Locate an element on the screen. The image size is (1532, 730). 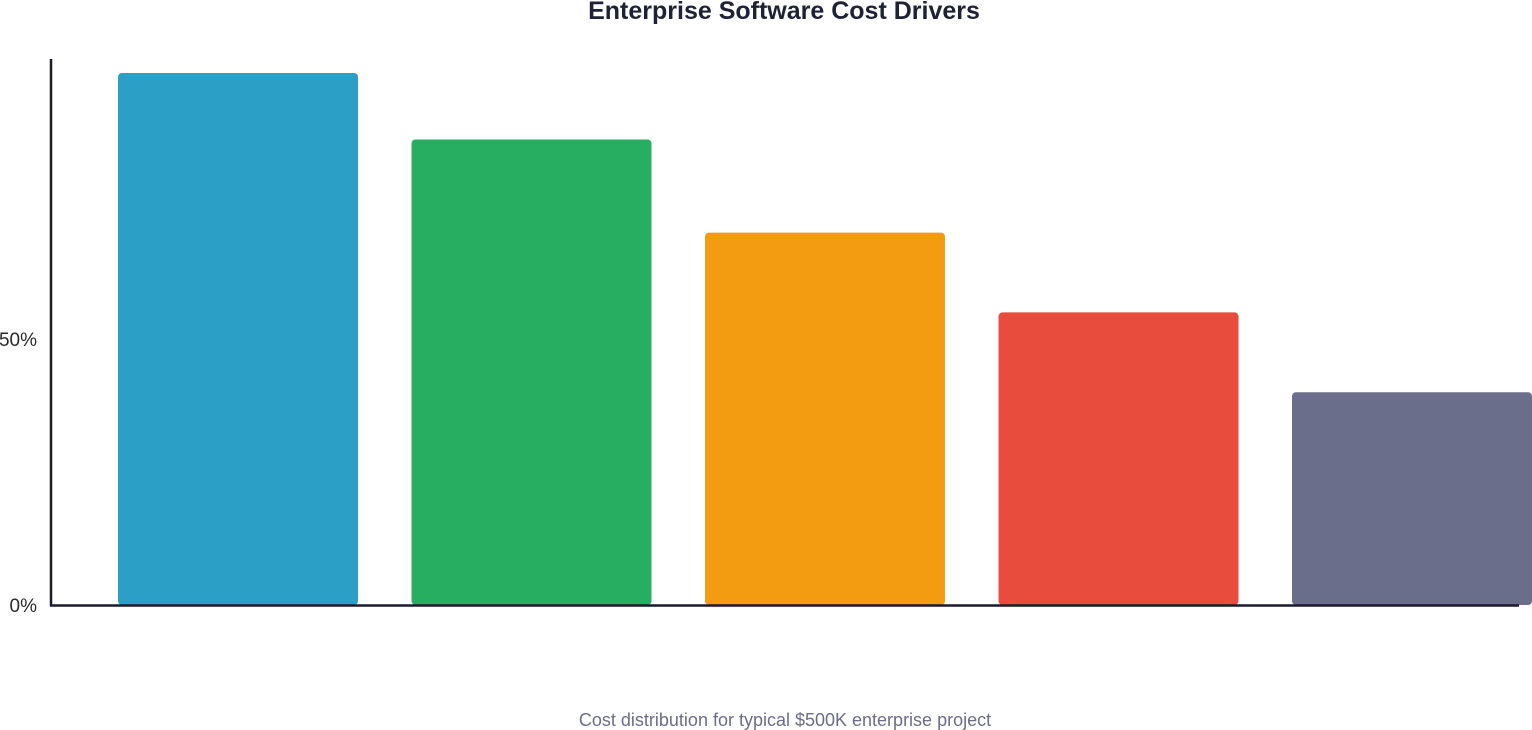
y-tick-label: 0% is located at coordinates (24, 606).